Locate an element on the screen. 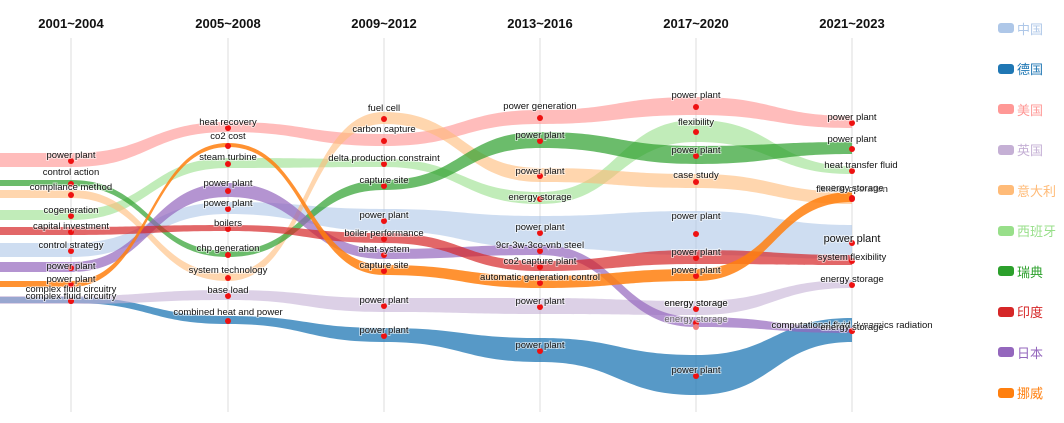 Image resolution: width=1064 pixels, height=423 pixels. legend-item: 美国 is located at coordinates (1031, 109).